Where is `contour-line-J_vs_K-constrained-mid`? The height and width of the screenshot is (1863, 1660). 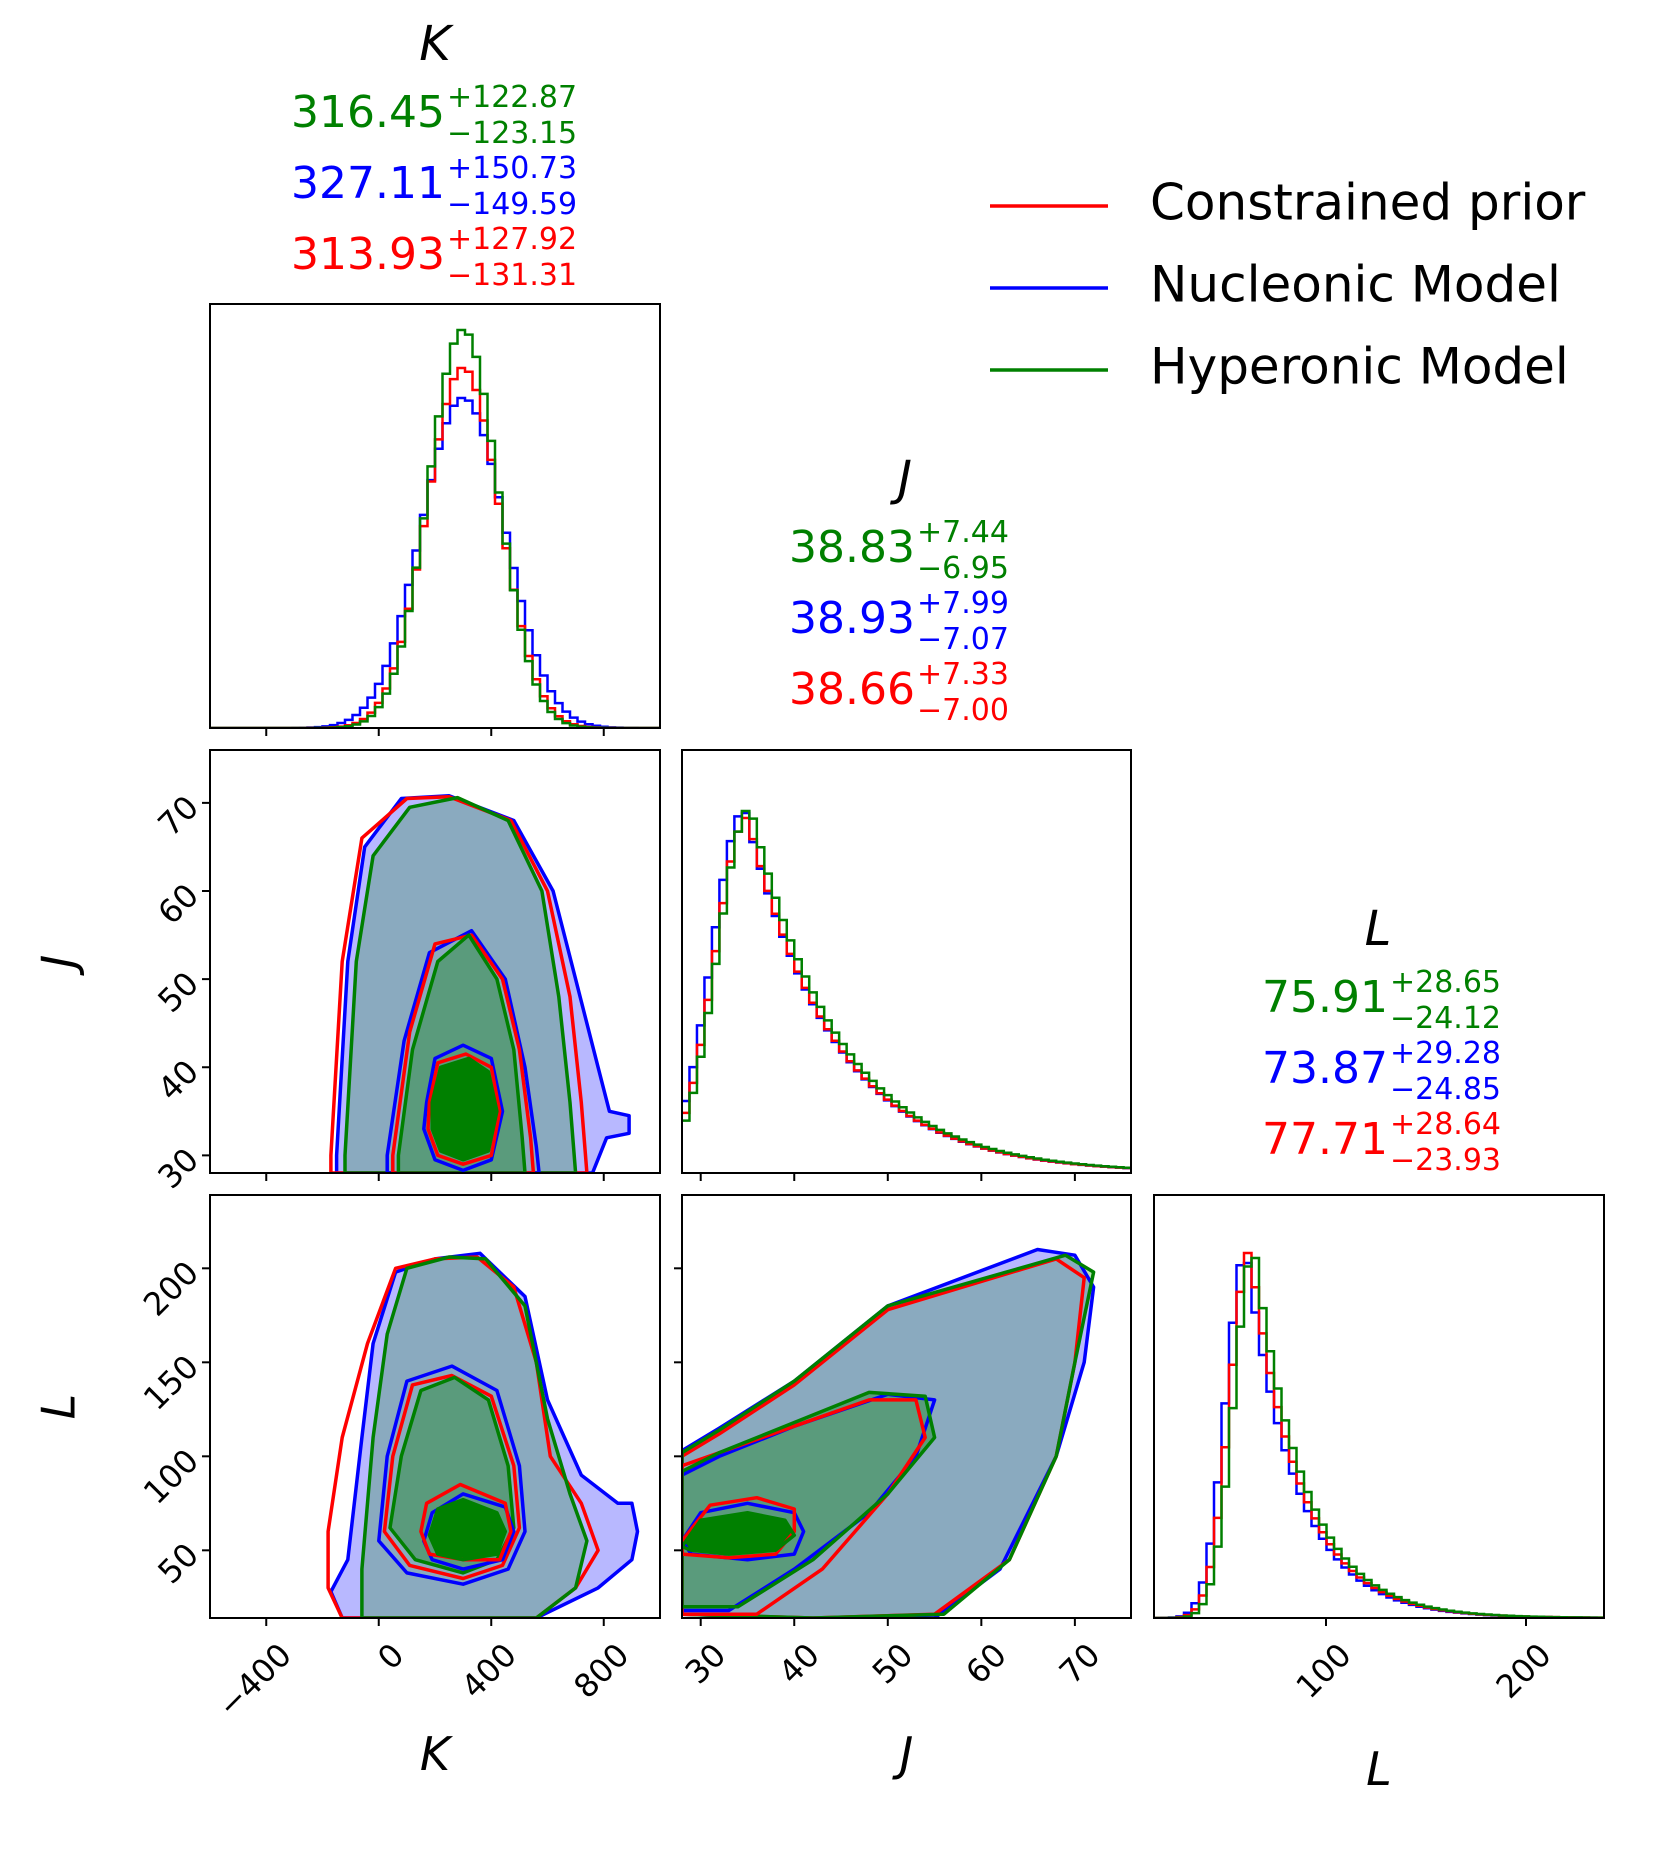
contour-line-J_vs_K-constrained-mid is located at coordinates (463, 1053).